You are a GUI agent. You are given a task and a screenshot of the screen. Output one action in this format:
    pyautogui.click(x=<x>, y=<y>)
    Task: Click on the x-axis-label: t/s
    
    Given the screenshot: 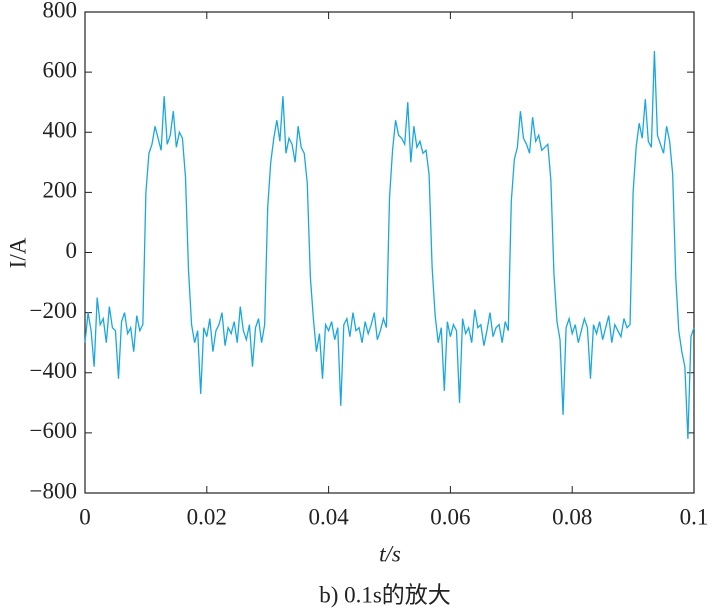 What is the action you would take?
    pyautogui.click(x=390, y=553)
    